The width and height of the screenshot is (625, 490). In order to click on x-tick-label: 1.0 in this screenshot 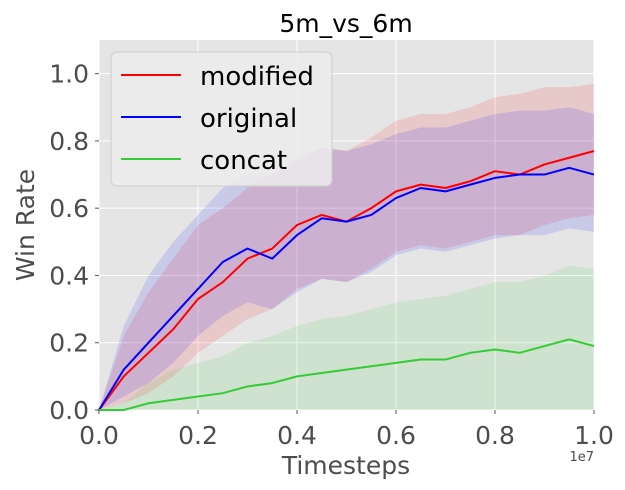, I will do `click(594, 435)`.